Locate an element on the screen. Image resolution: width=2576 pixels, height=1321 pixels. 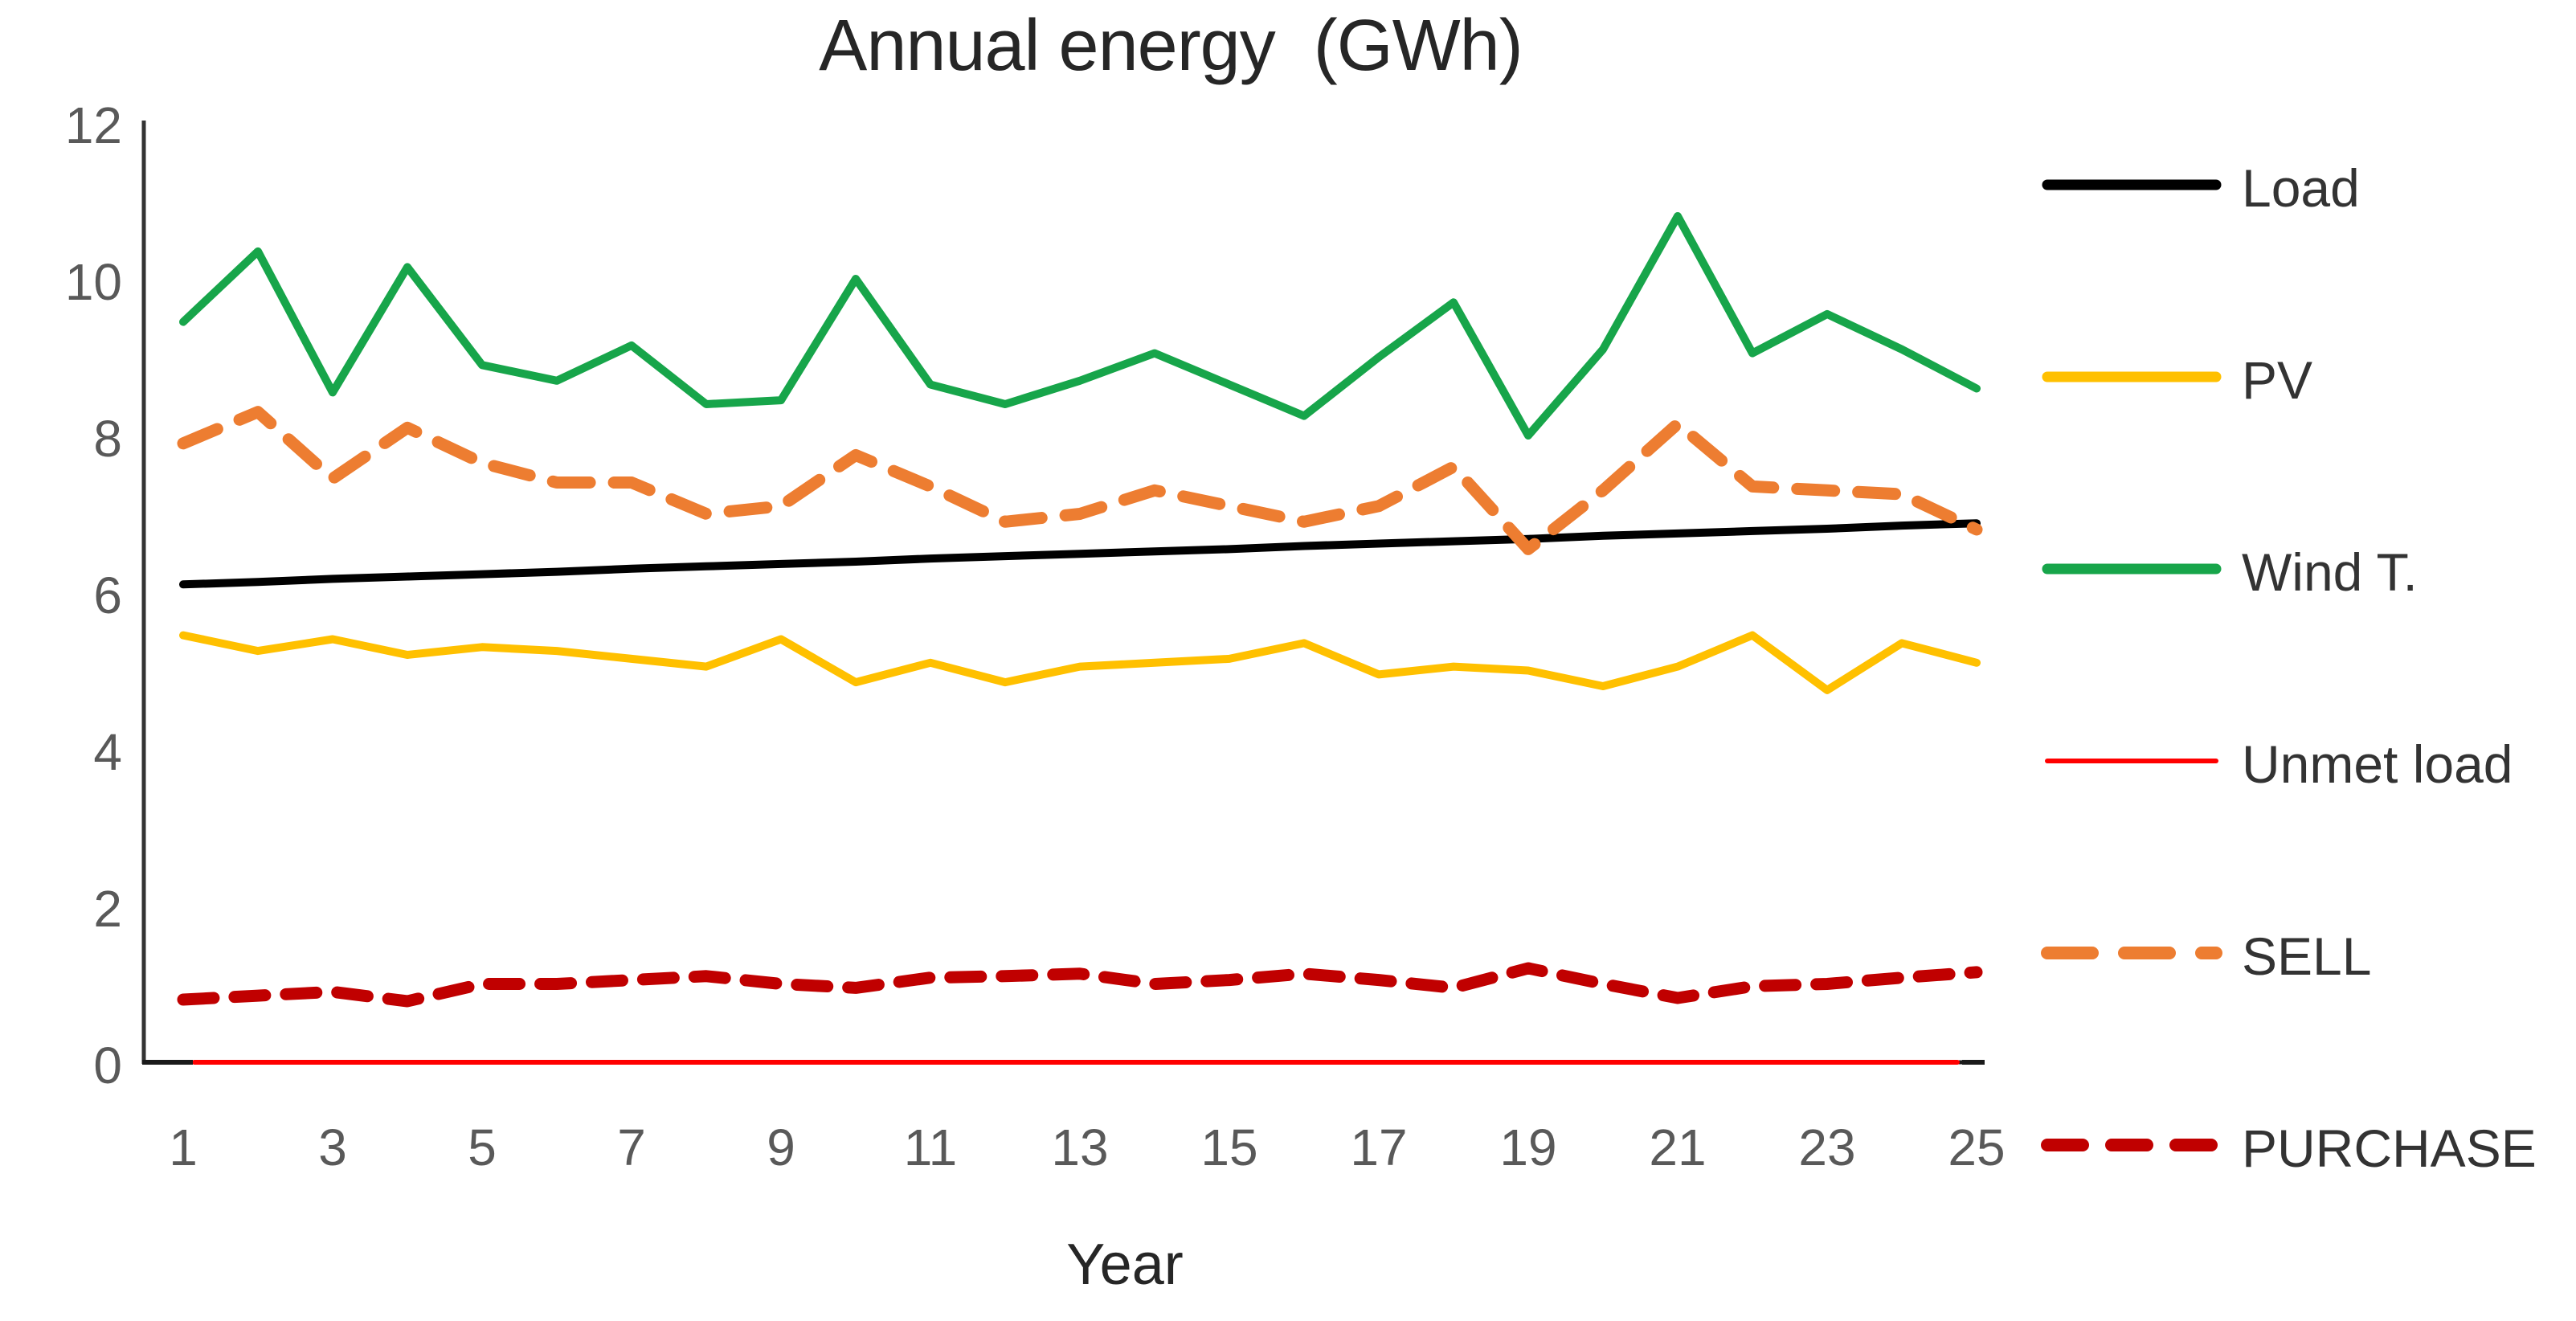
x-tick-label: 3 is located at coordinates (333, 1147).